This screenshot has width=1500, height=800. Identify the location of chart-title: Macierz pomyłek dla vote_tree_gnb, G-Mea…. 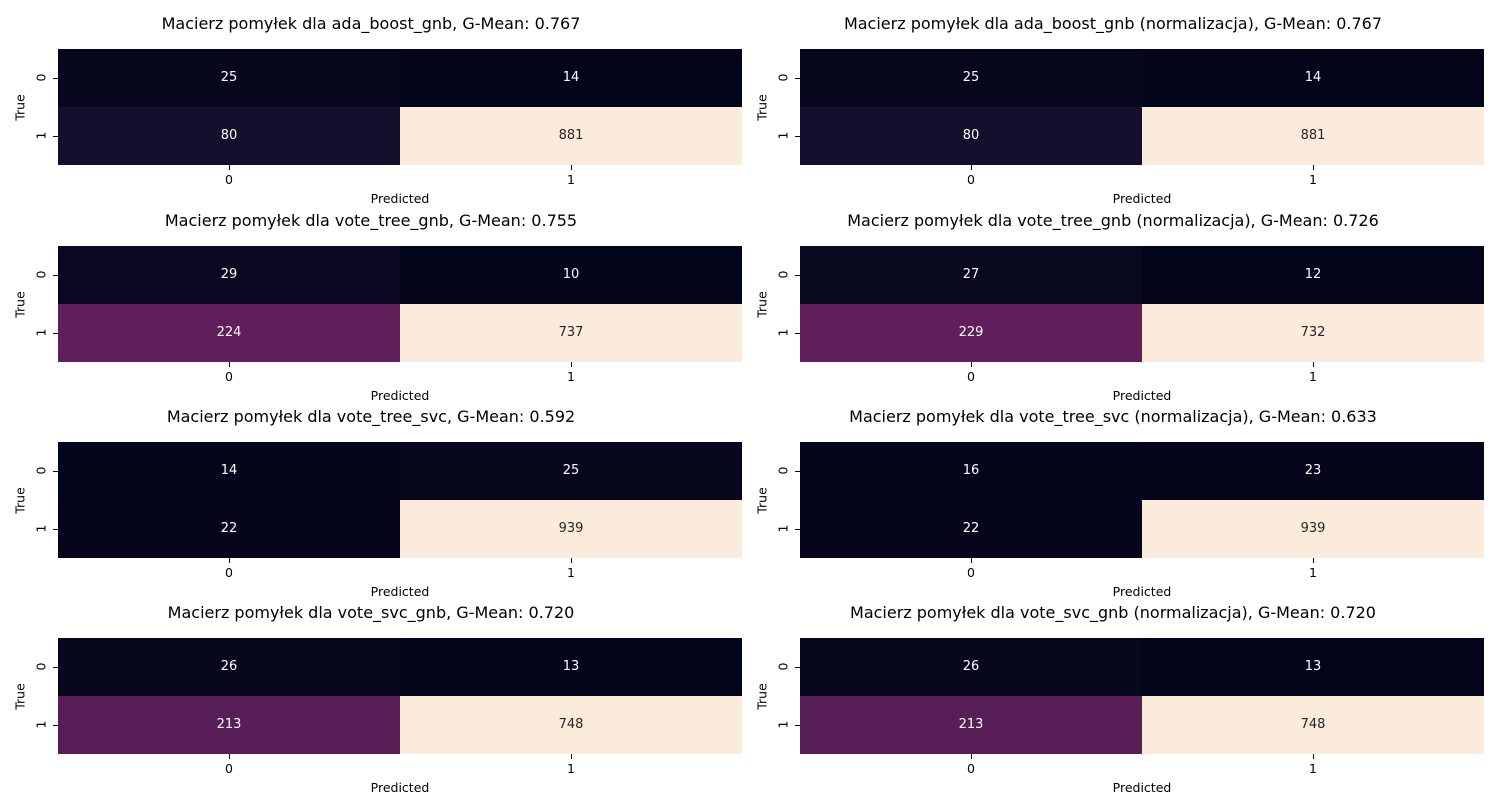
(371, 220).